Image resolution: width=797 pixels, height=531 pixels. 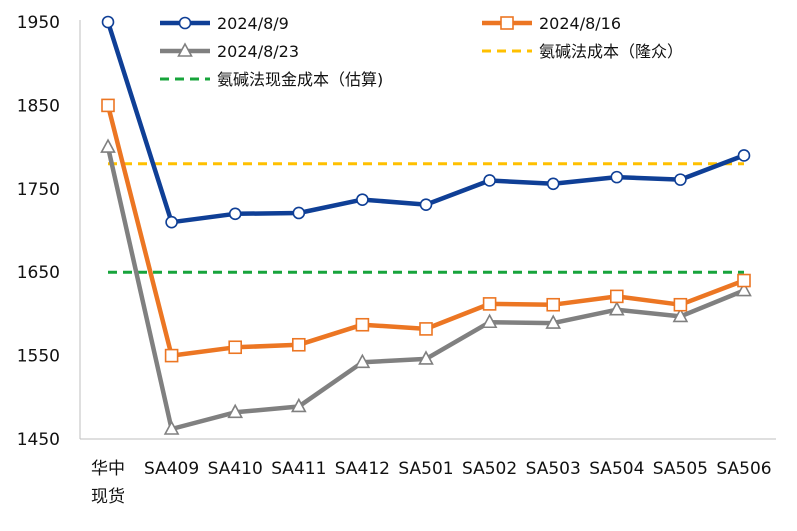 I want to click on legend-label: 2024/8/9, so click(x=253, y=23).